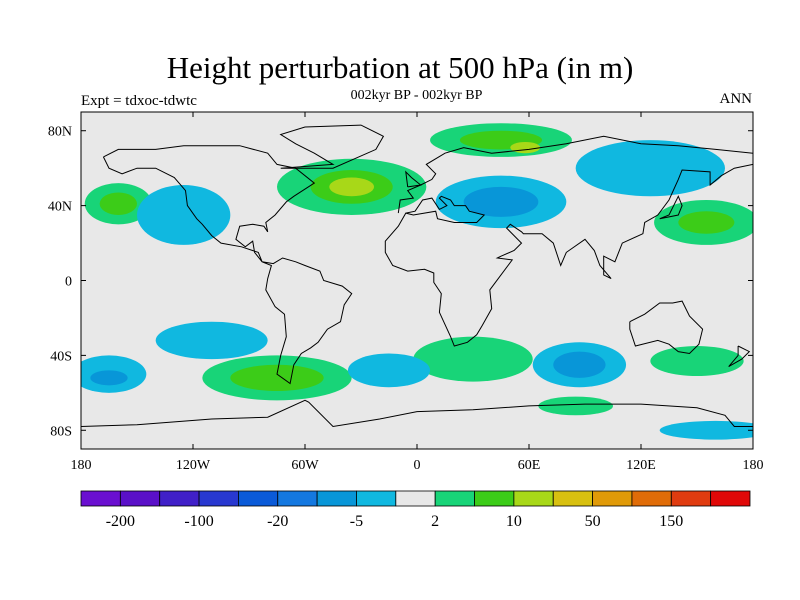 The width and height of the screenshot is (800, 600). I want to click on x-tick-label-5: 120E, so click(641, 465).